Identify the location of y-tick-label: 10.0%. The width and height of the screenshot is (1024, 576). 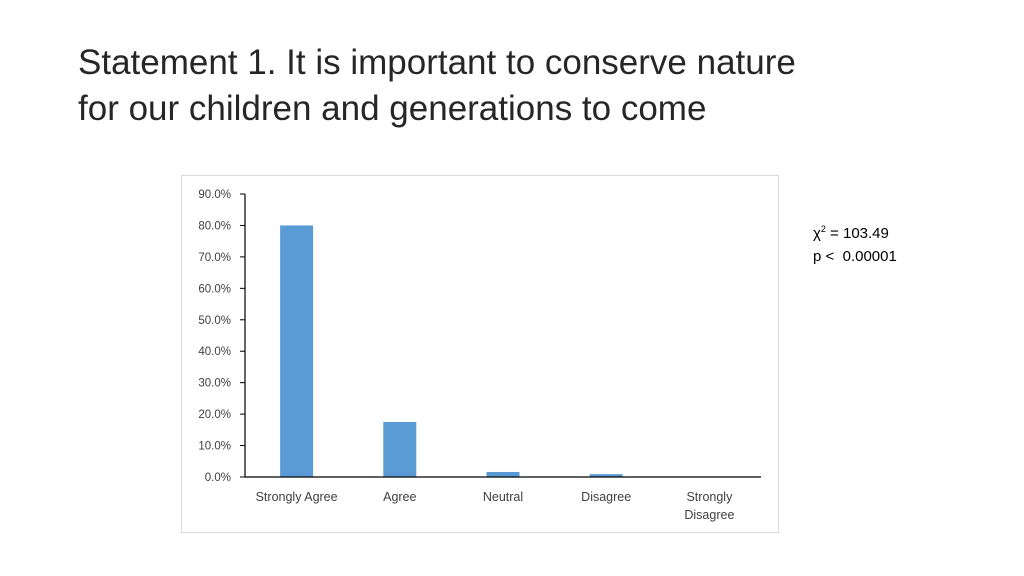
(214, 447).